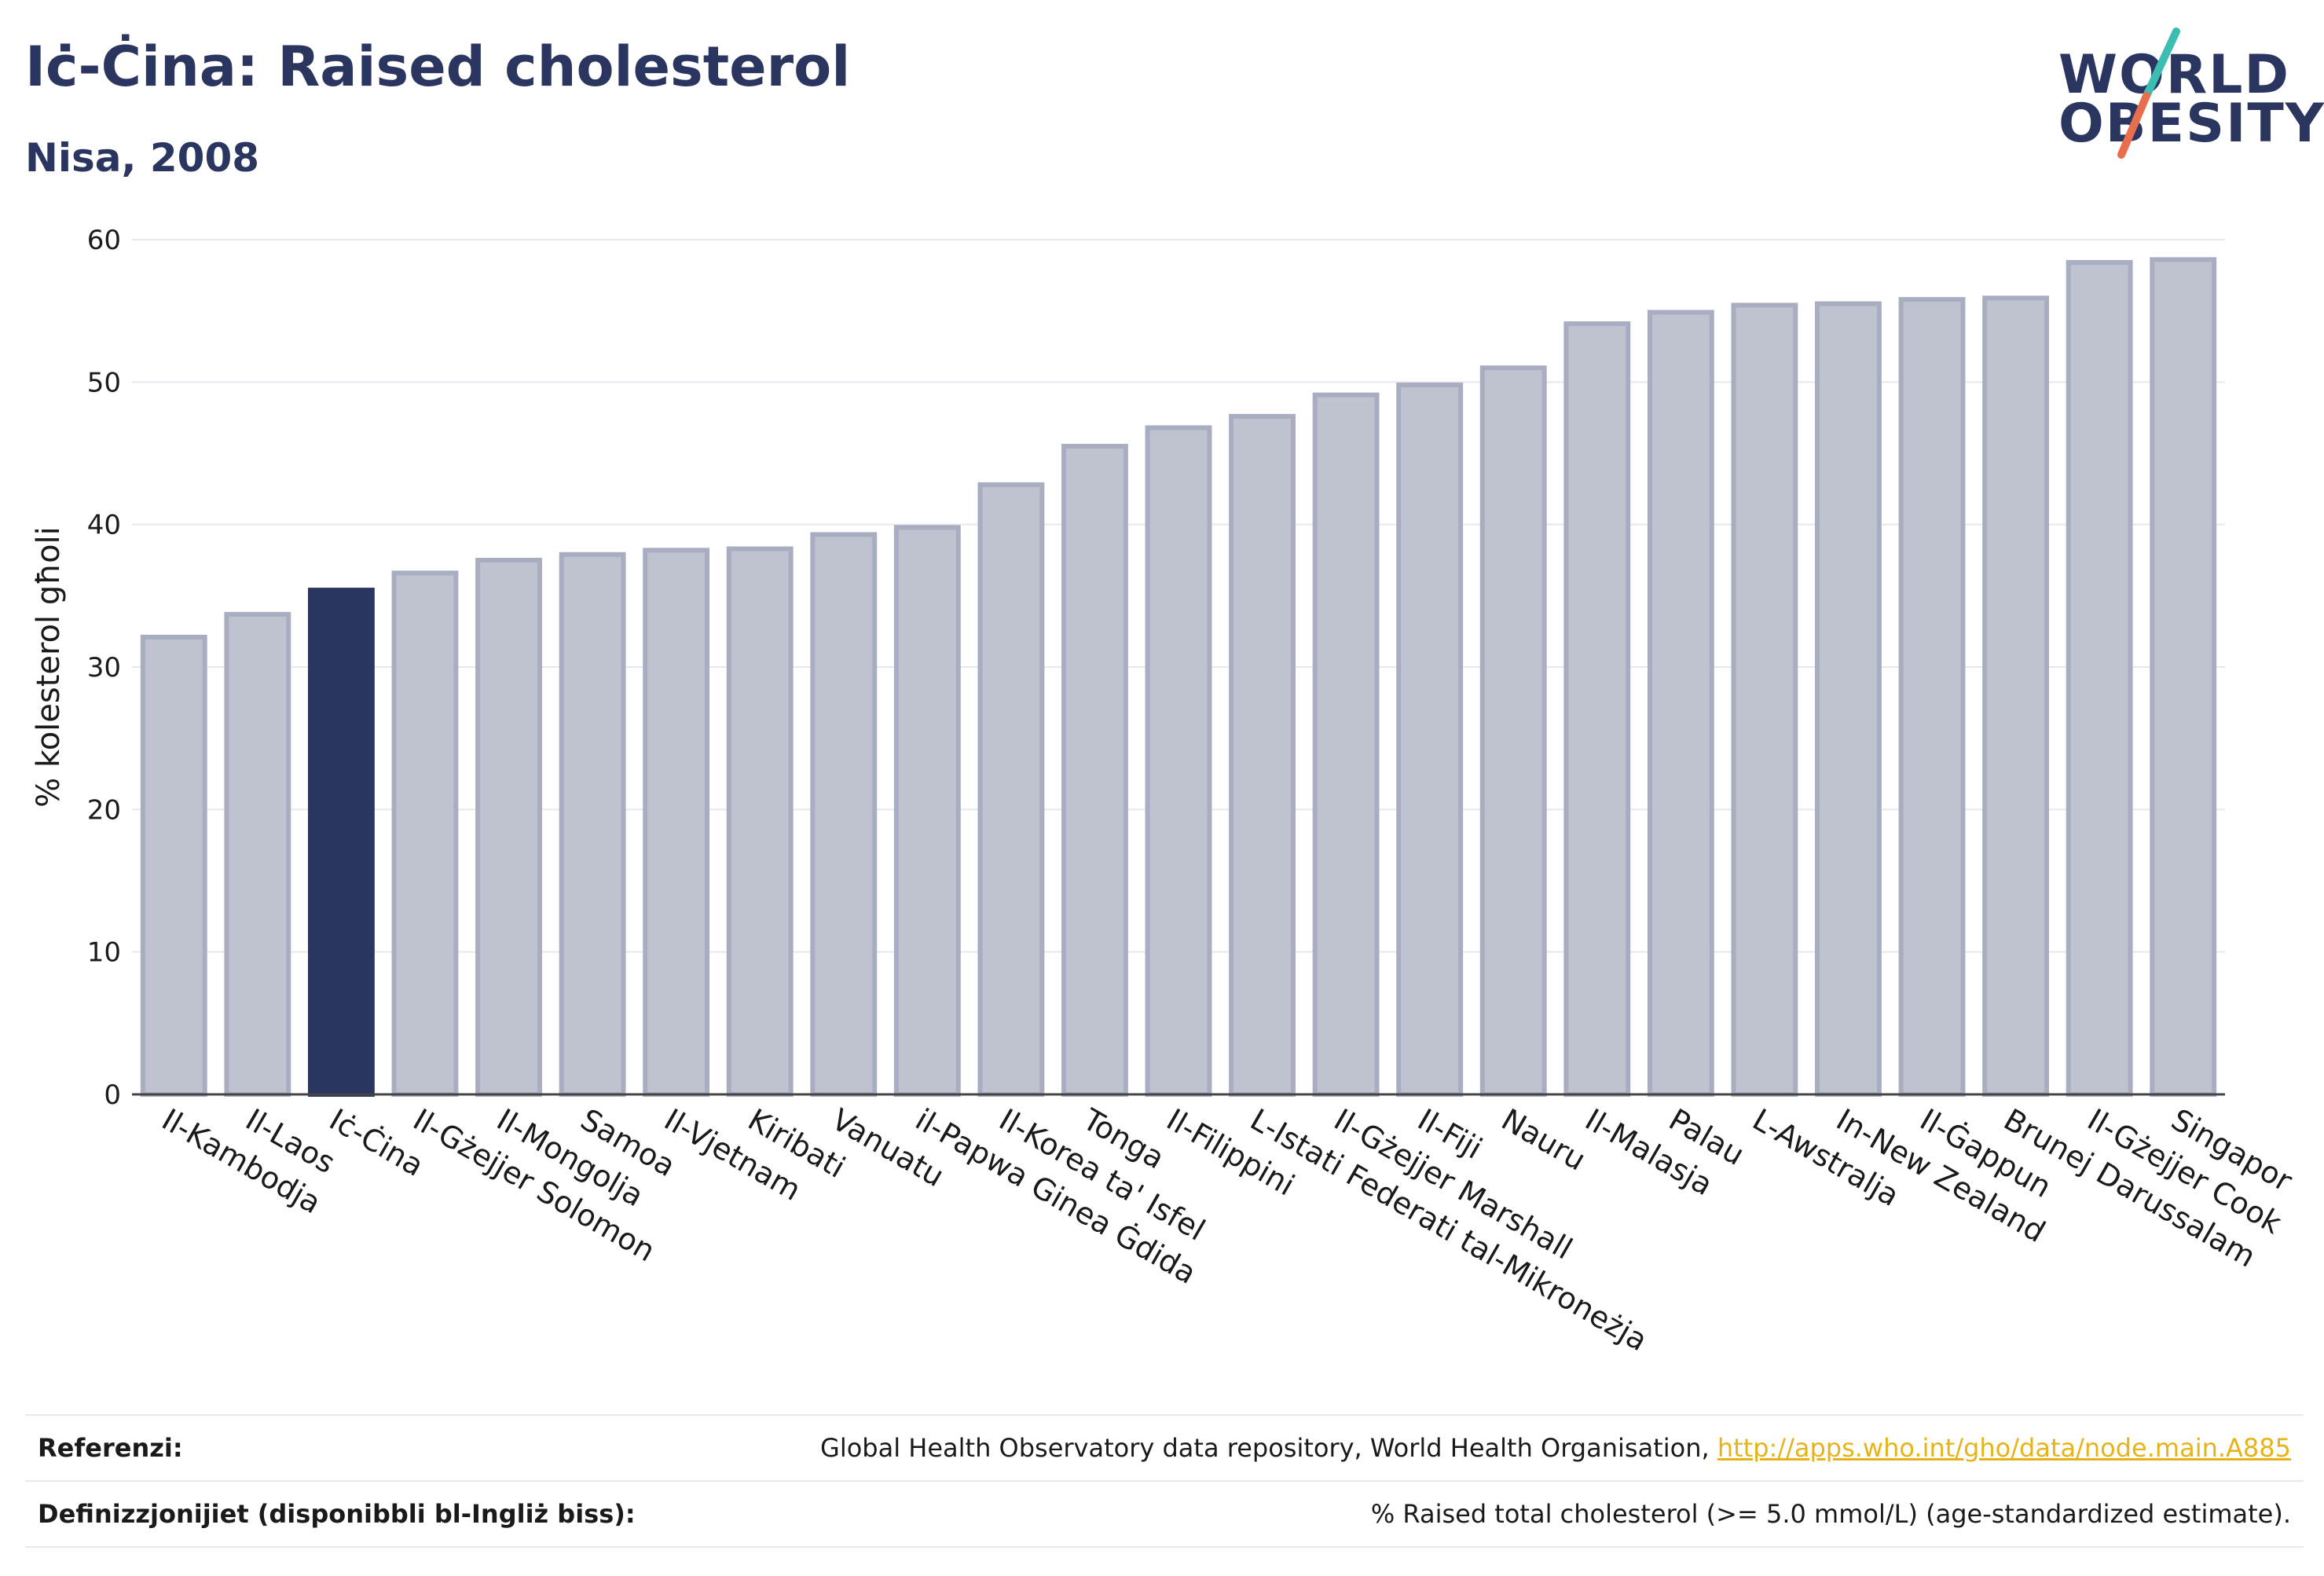 This screenshot has width=2324, height=1576. Describe the element at coordinates (1544, 1140) in the screenshot. I see `x-tick-label: Nauru` at that location.